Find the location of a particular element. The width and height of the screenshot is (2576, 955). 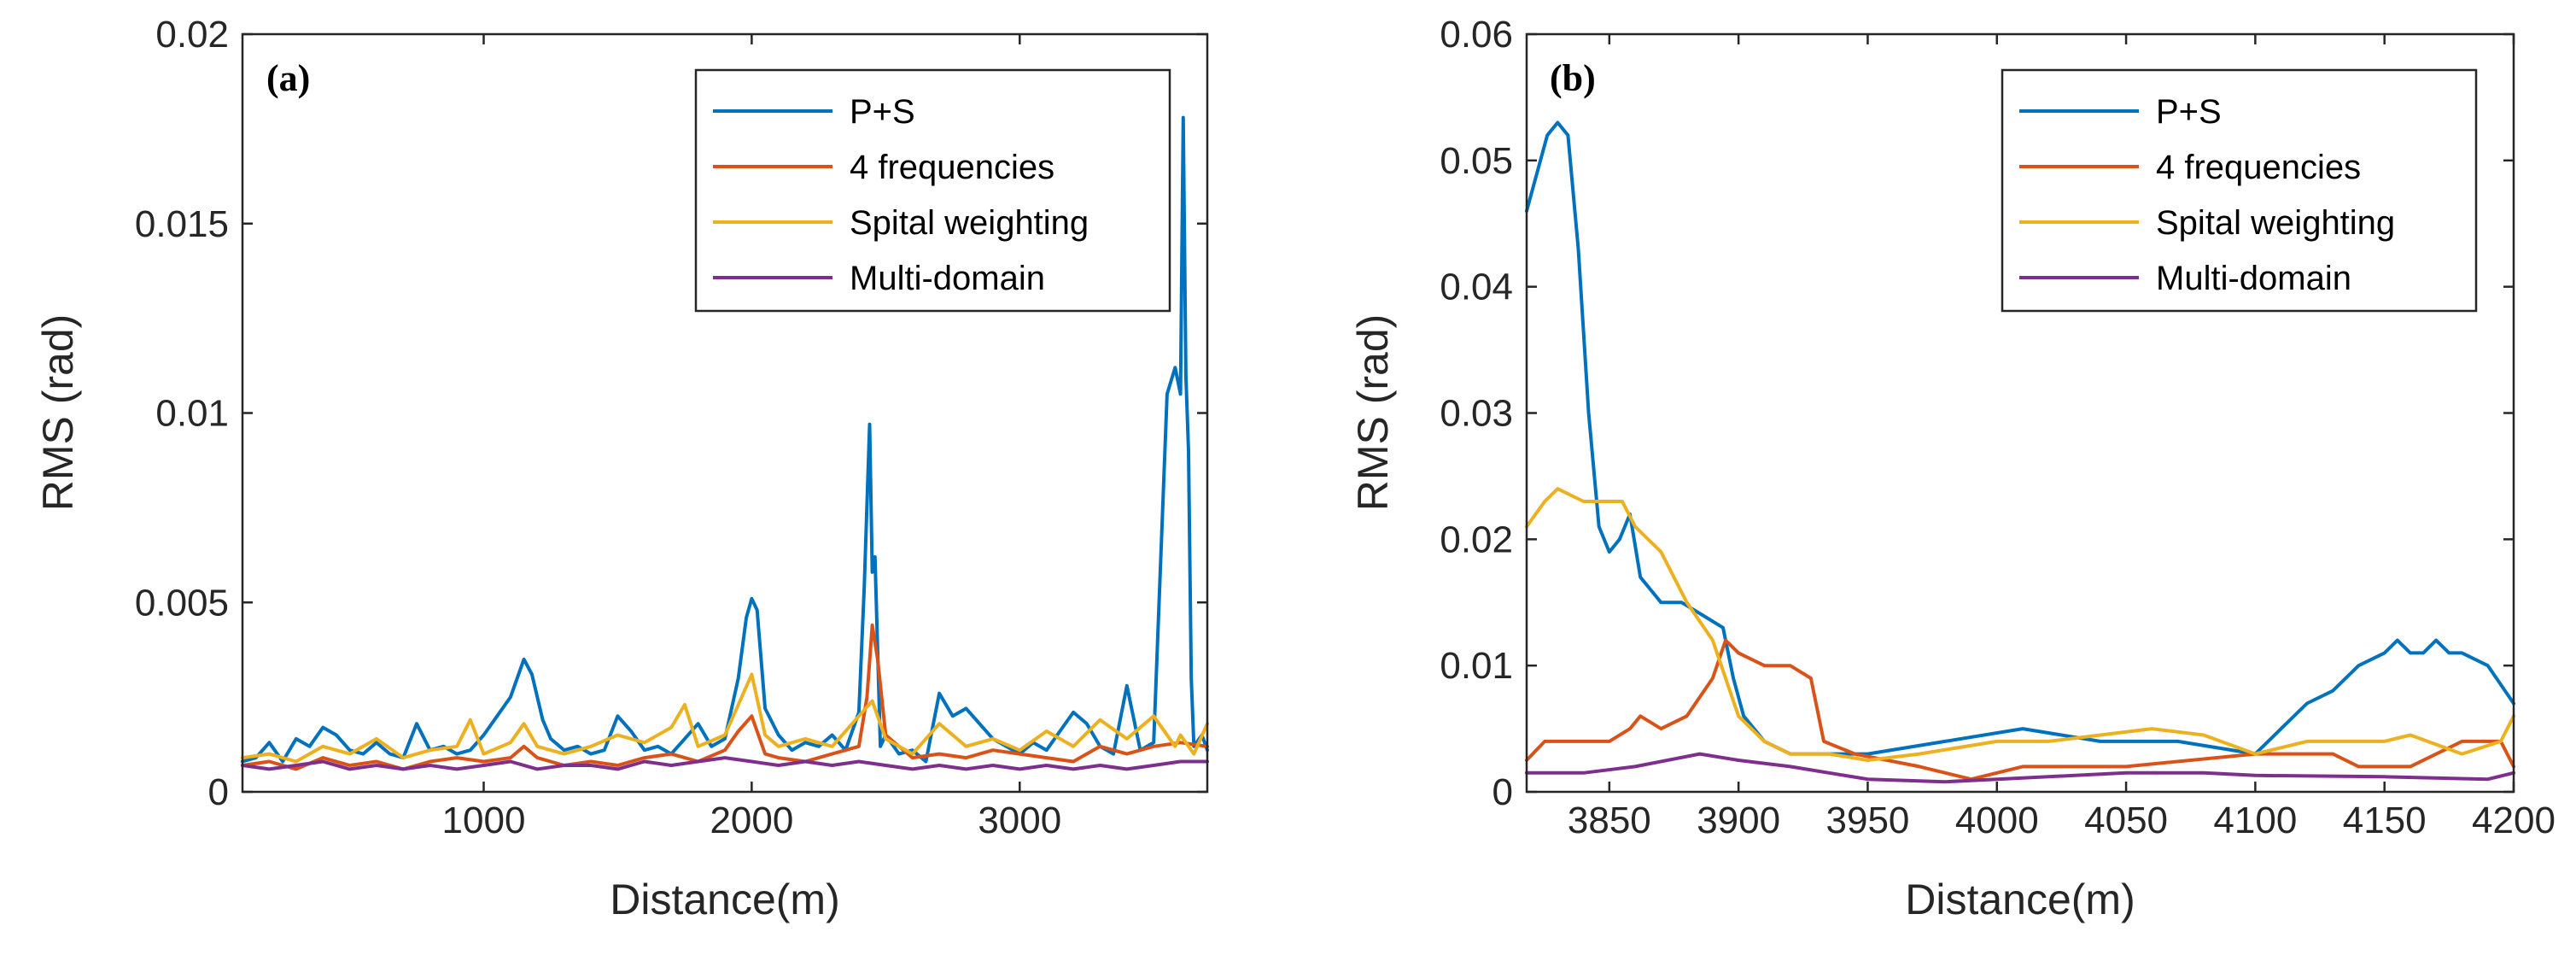

legend-label-4freq-b: 4 frequencies is located at coordinates (2258, 167).